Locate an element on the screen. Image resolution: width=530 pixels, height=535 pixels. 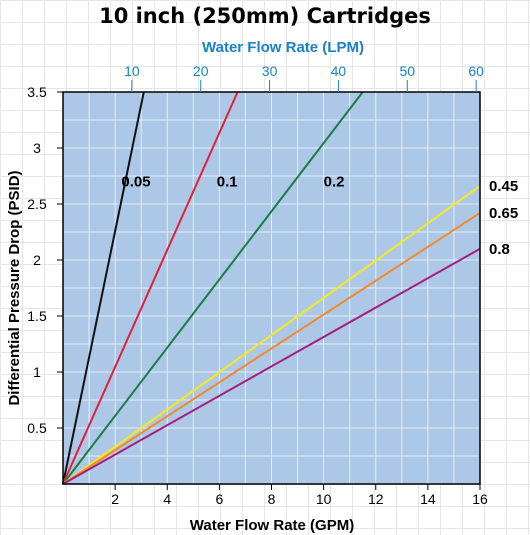
top-tick-label: 60 is located at coordinates (476, 71).